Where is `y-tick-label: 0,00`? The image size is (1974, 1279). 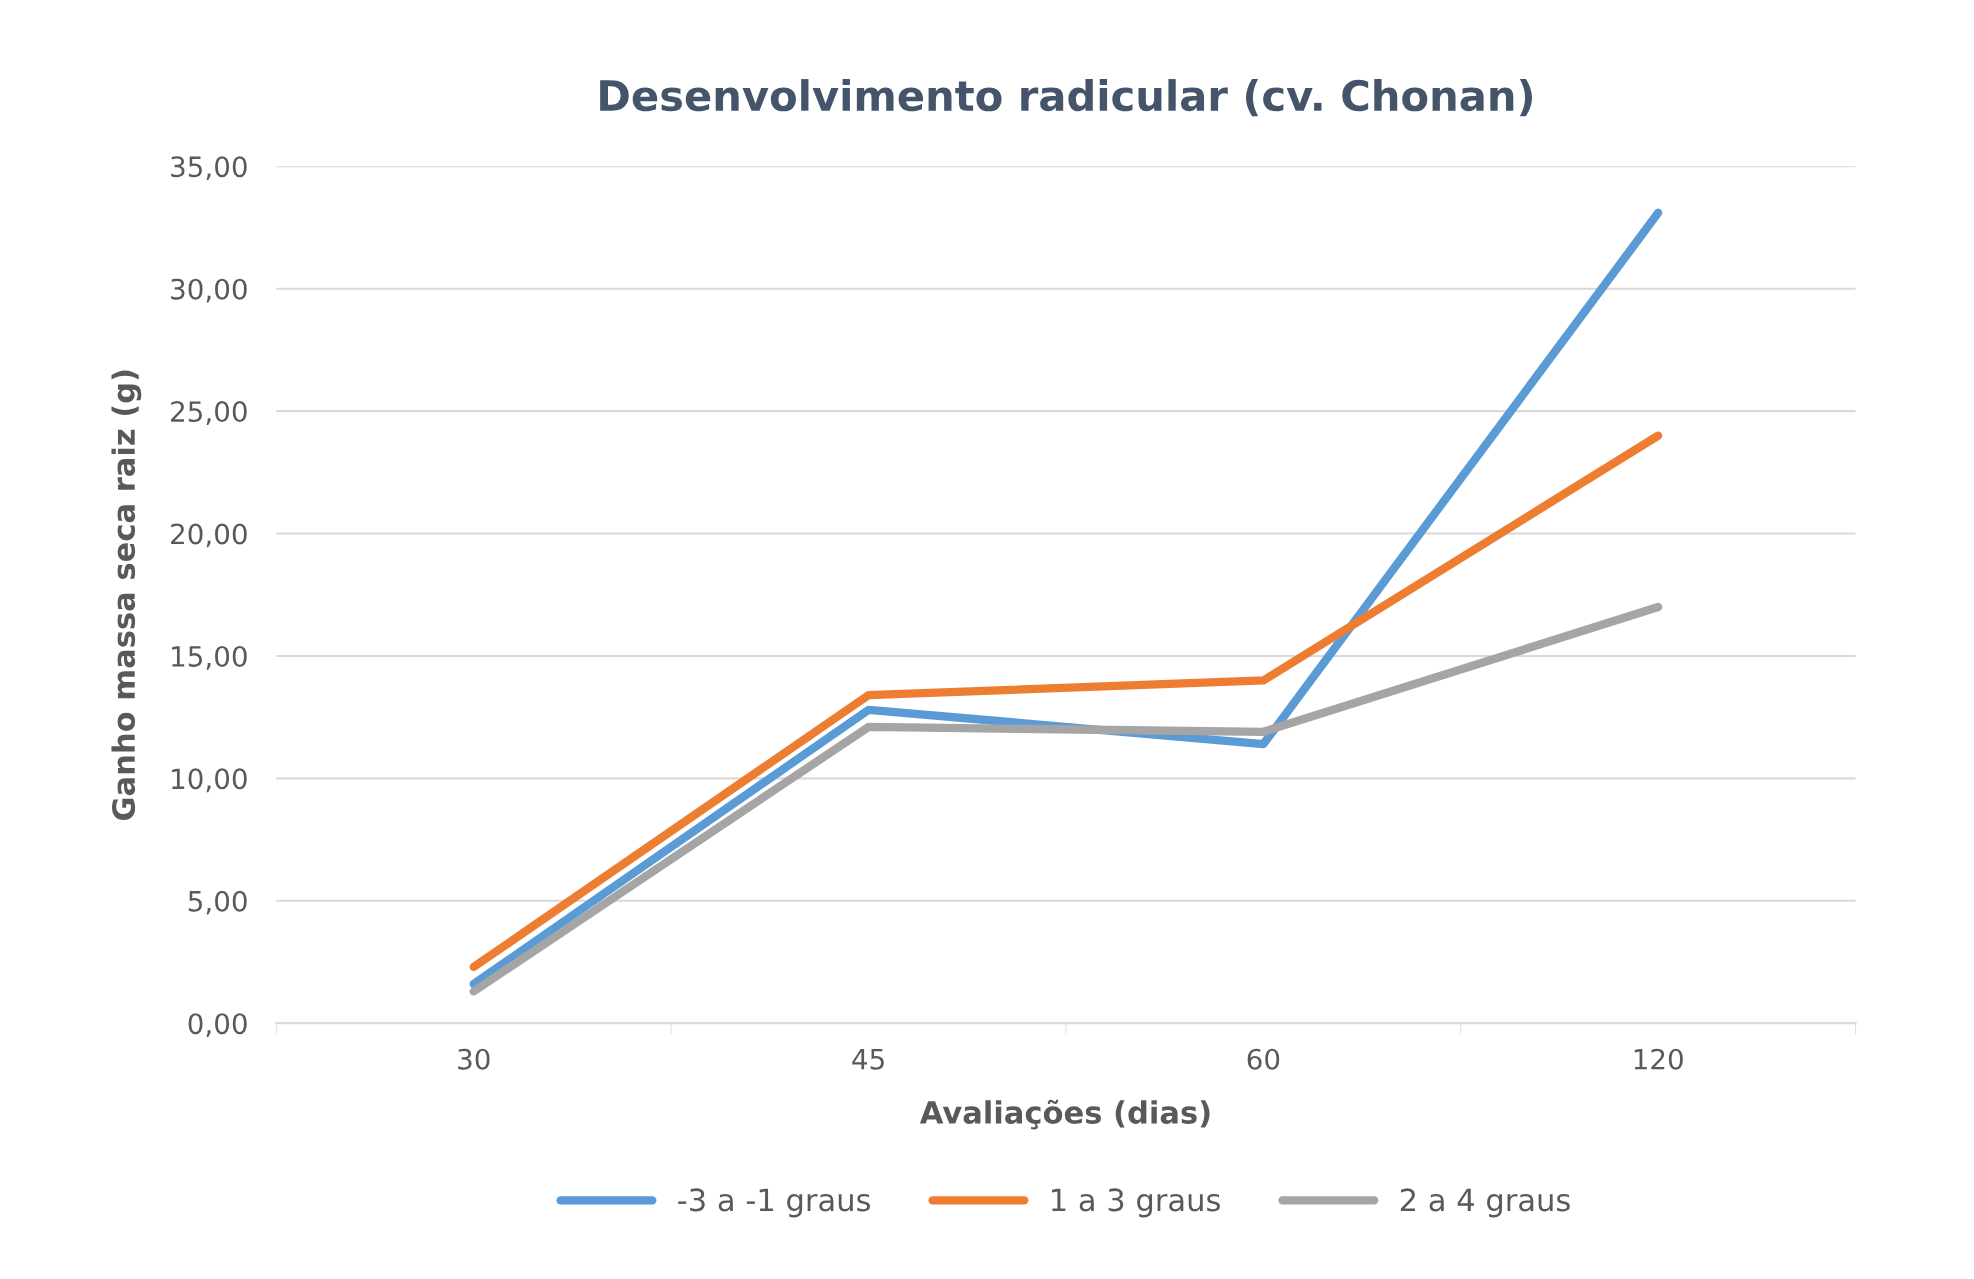
y-tick-label: 0,00 is located at coordinates (217, 1025).